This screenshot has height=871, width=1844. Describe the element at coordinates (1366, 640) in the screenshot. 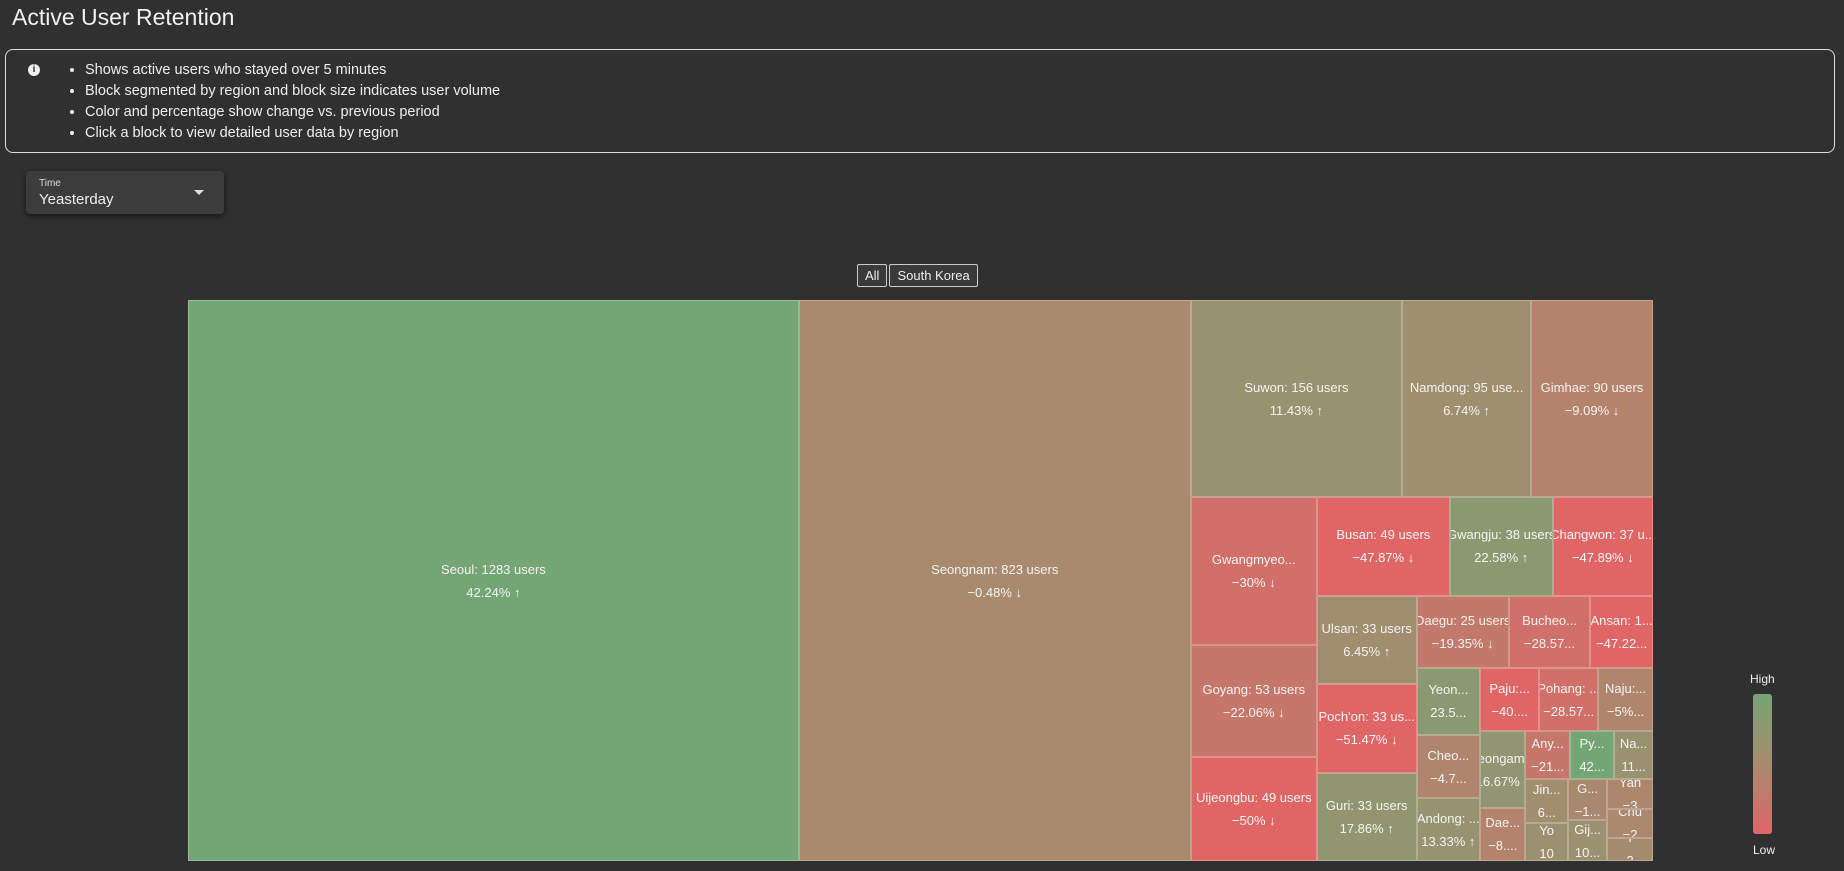

I see `treemap-cell: Ulsan: 33 users 6.45% ↑` at that location.